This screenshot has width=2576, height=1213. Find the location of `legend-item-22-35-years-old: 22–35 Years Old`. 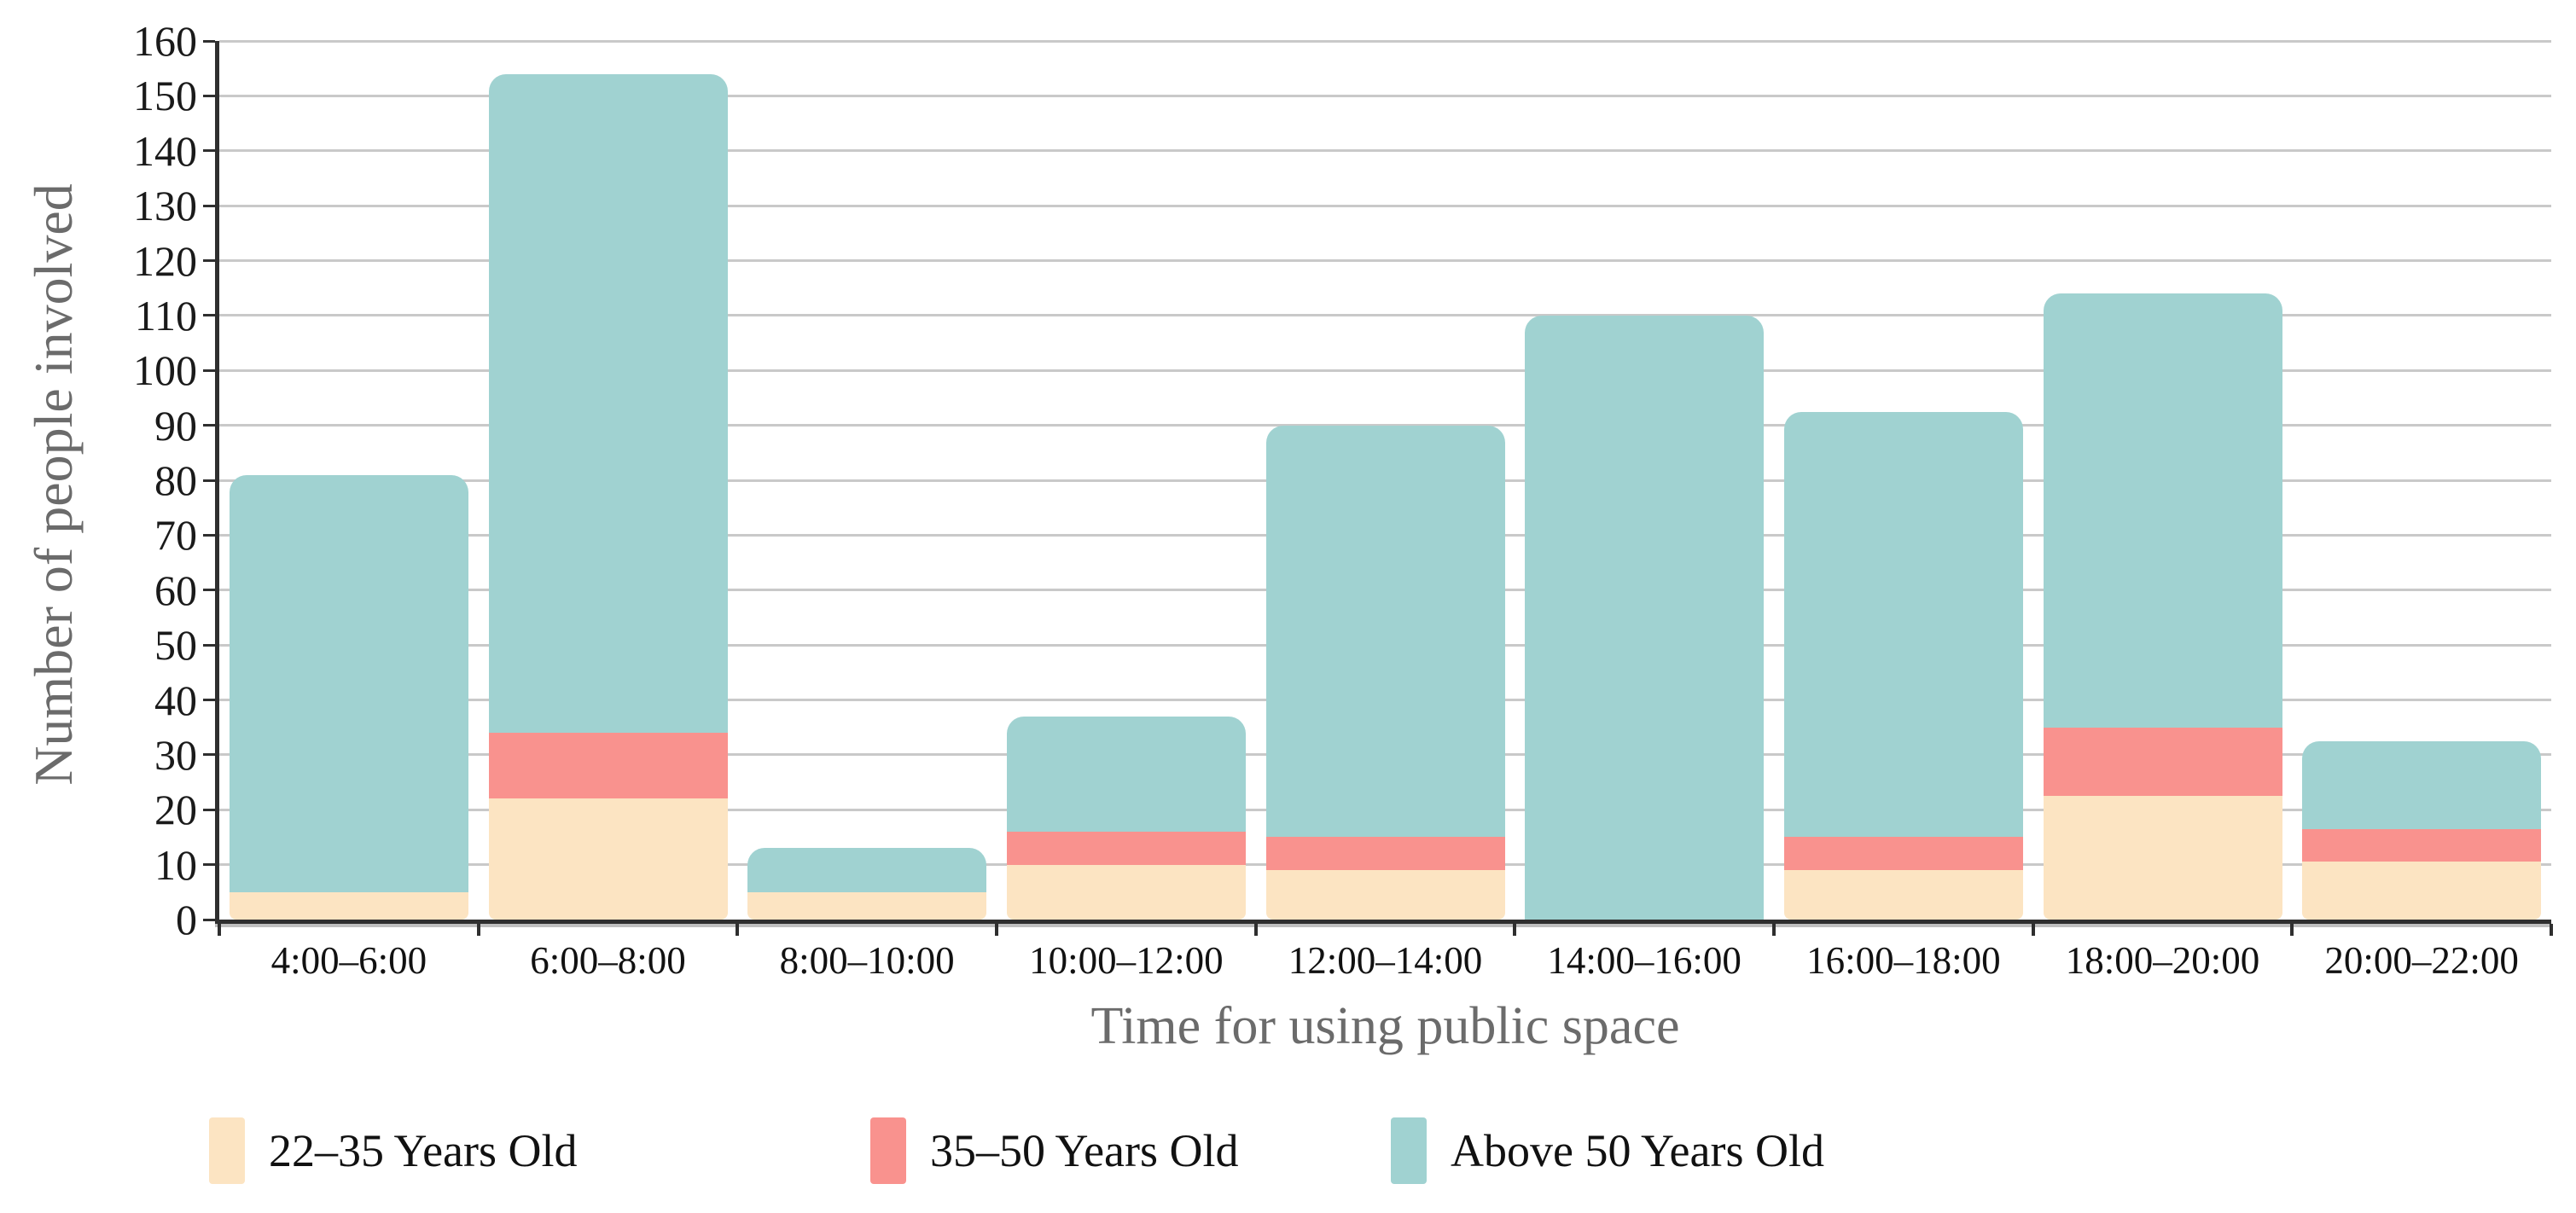

legend-item-22-35-years-old: 22–35 Years Old is located at coordinates (393, 1150).